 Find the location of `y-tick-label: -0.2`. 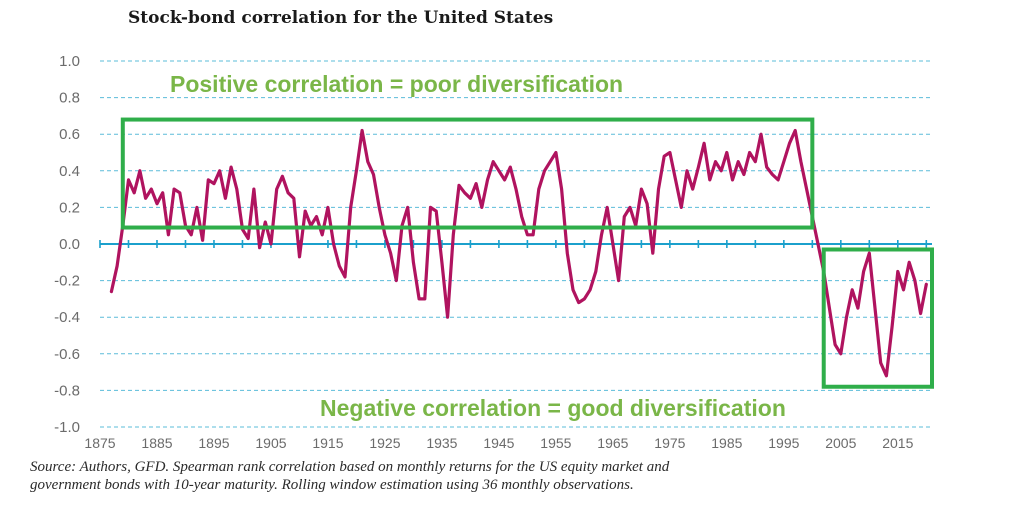

y-tick-label: -0.2 is located at coordinates (67, 281).